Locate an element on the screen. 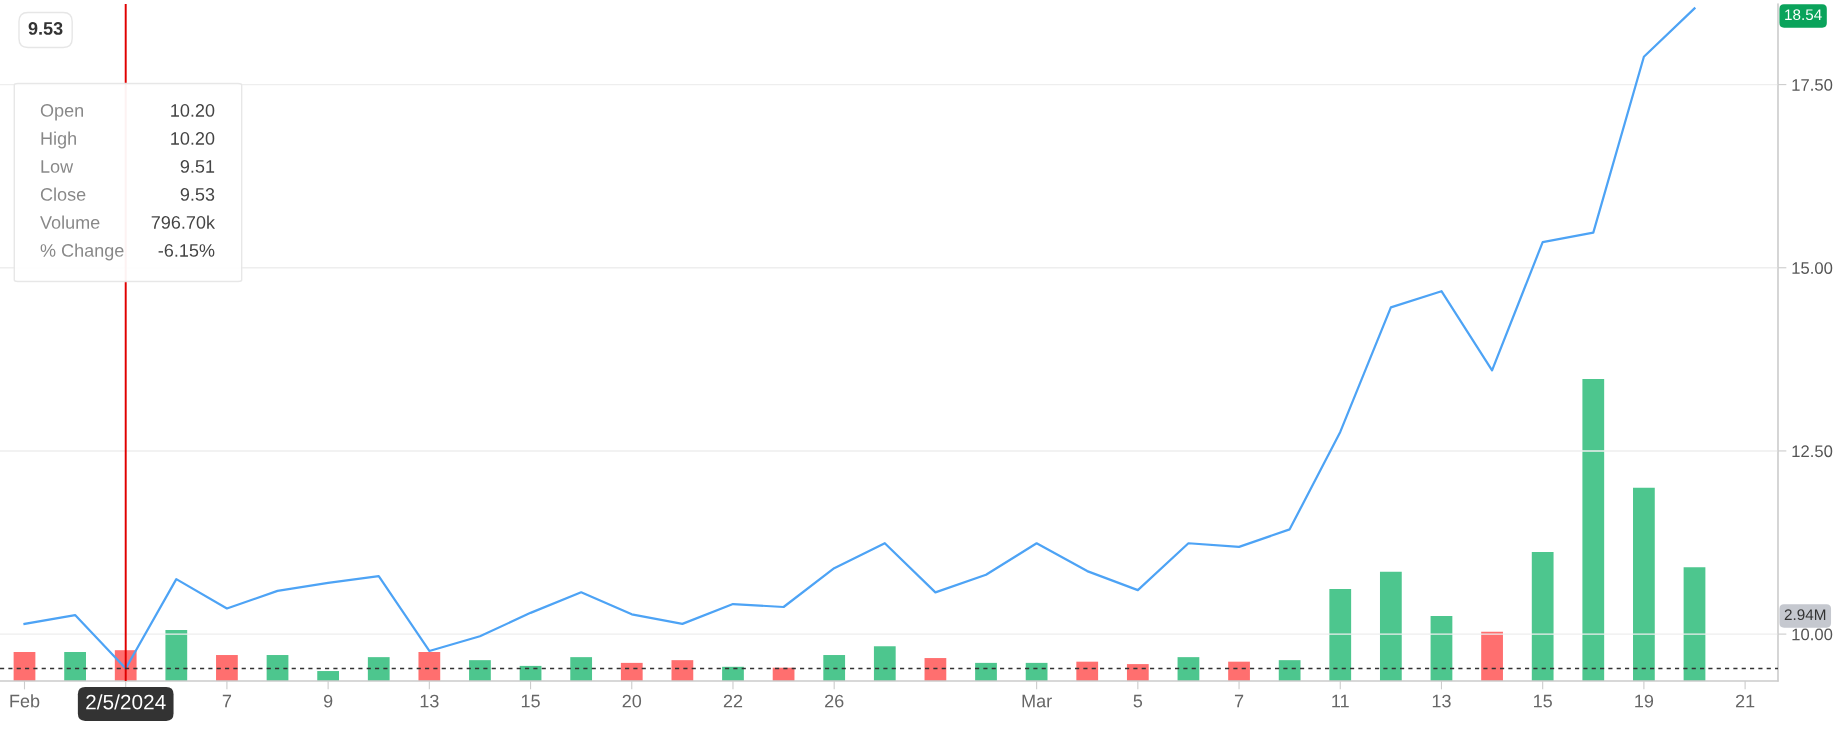 This screenshot has height=737, width=1844. x-tick-label: Feb is located at coordinates (25, 701).